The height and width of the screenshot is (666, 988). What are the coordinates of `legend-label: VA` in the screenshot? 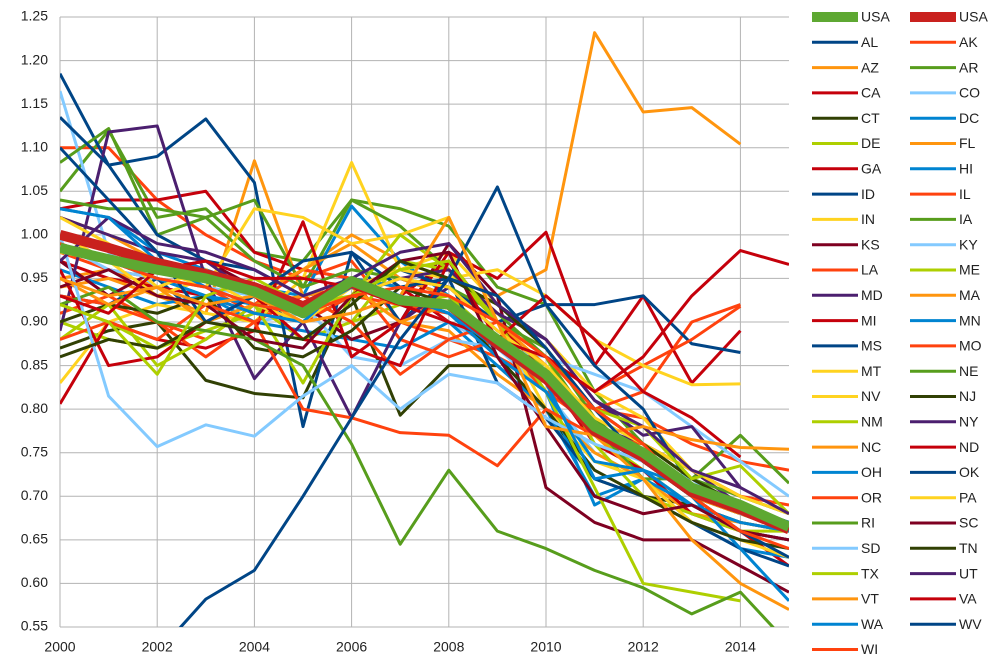 It's located at (968, 599).